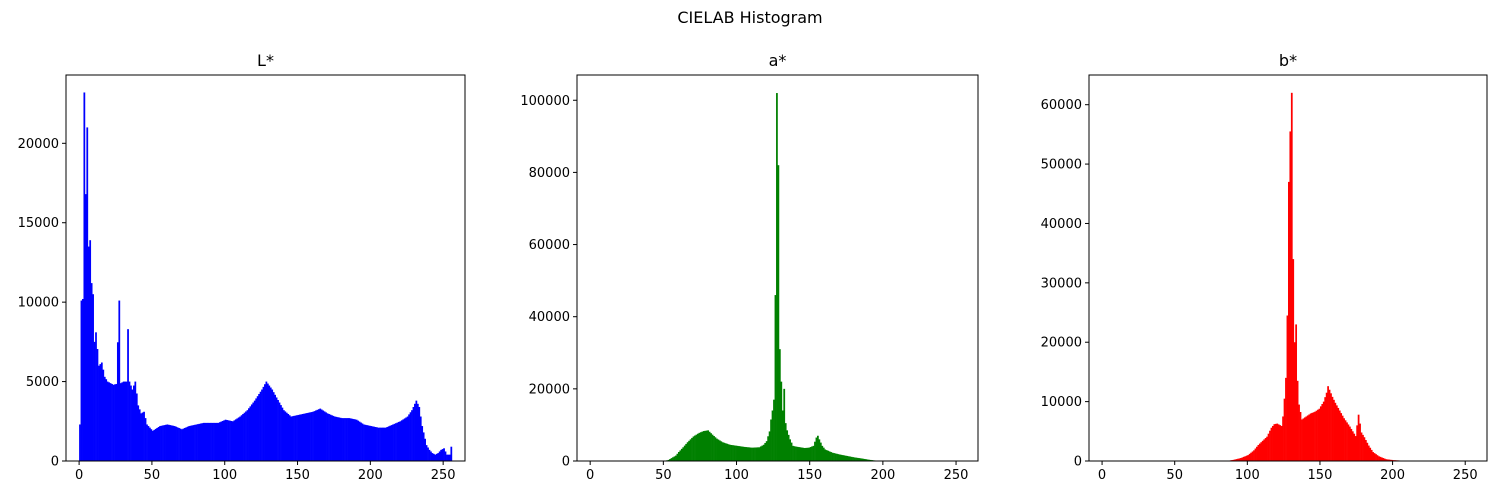 The height and width of the screenshot is (495, 1500). What do you see at coordinates (1061, 402) in the screenshot?
I see `y-tick-label: 10000` at bounding box center [1061, 402].